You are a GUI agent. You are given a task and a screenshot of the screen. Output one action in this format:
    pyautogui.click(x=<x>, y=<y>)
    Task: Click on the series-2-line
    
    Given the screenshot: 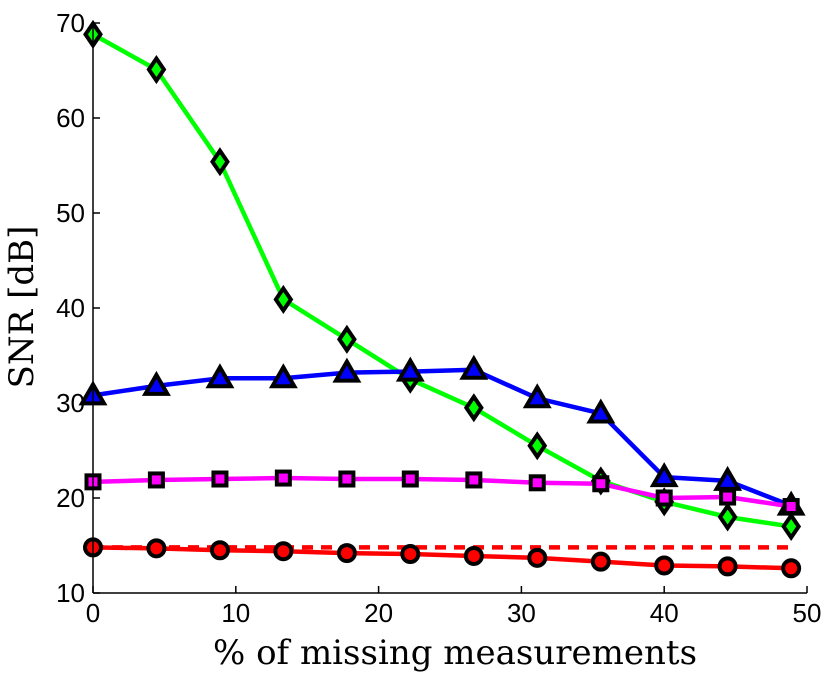 What is the action you would take?
    pyautogui.click(x=442, y=492)
    